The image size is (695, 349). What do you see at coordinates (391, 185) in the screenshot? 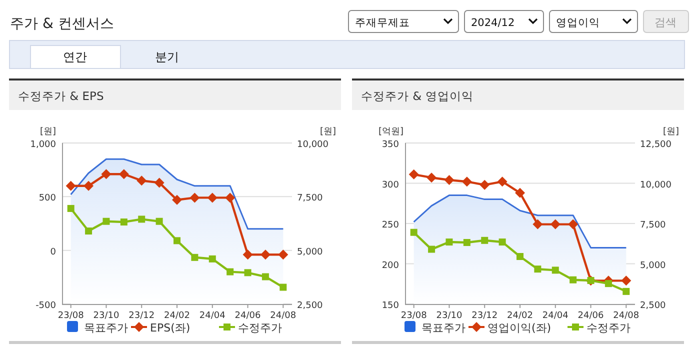
I see `y-tick-label: 300` at bounding box center [391, 185].